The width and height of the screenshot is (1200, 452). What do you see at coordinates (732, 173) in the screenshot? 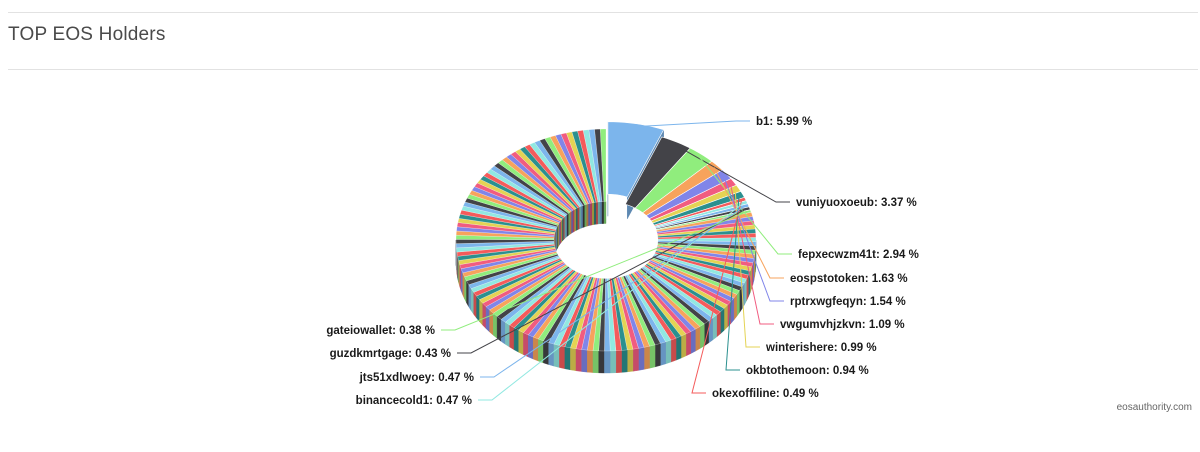
I see `connector-vuniyuoxoeub` at bounding box center [732, 173].